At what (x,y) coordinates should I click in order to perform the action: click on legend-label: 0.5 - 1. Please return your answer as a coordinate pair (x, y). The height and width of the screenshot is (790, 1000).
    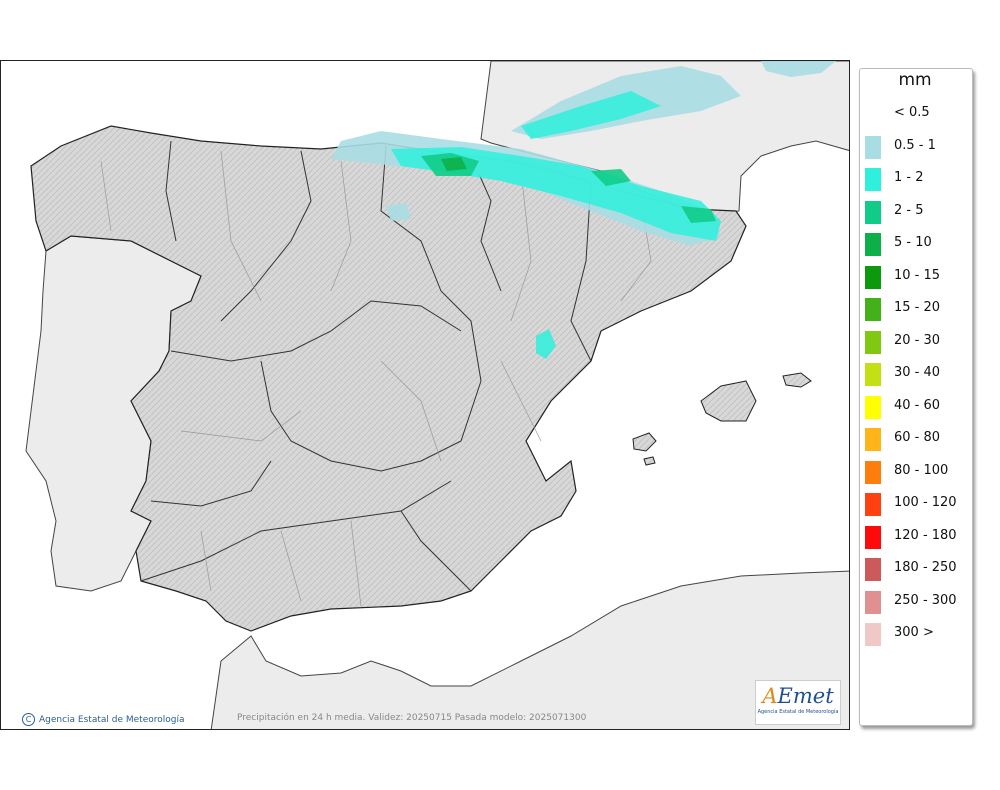
    Looking at the image, I should click on (915, 145).